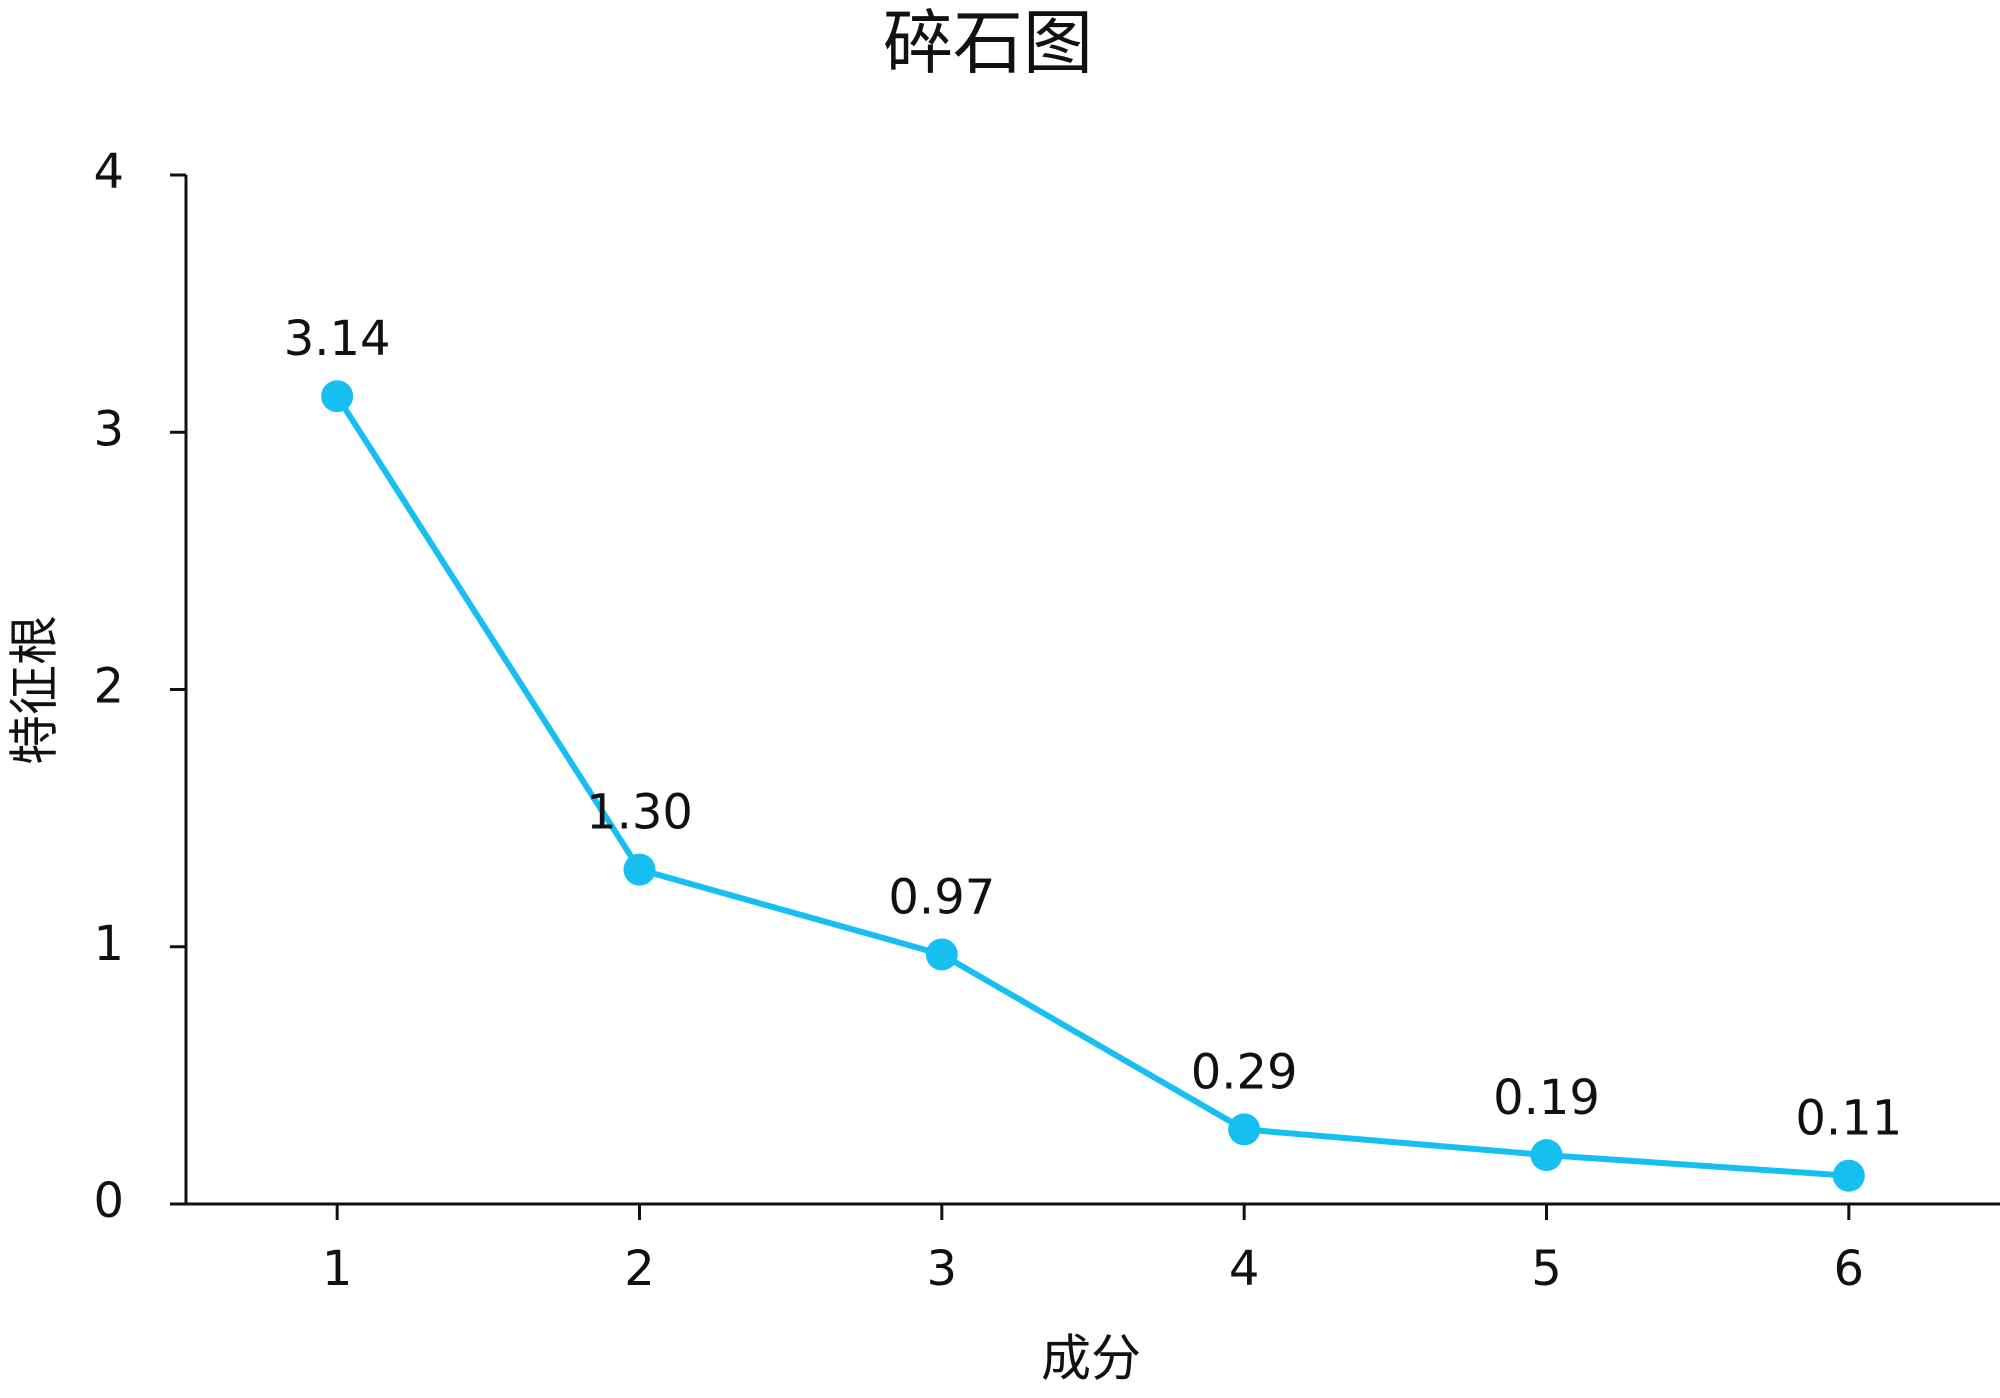  What do you see at coordinates (639, 813) in the screenshot?
I see `data-label: 1.30` at bounding box center [639, 813].